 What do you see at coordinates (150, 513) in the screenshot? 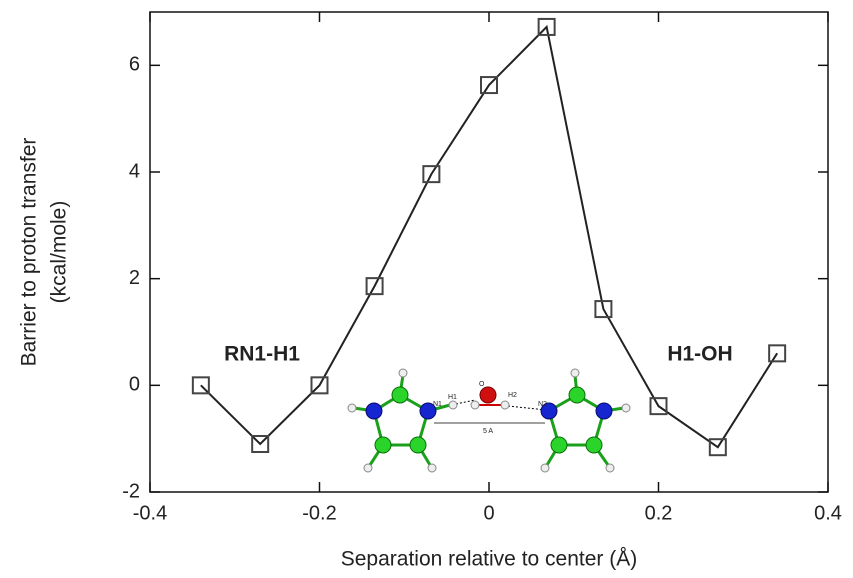
I see `x-tick-label: -0.4` at bounding box center [150, 513].